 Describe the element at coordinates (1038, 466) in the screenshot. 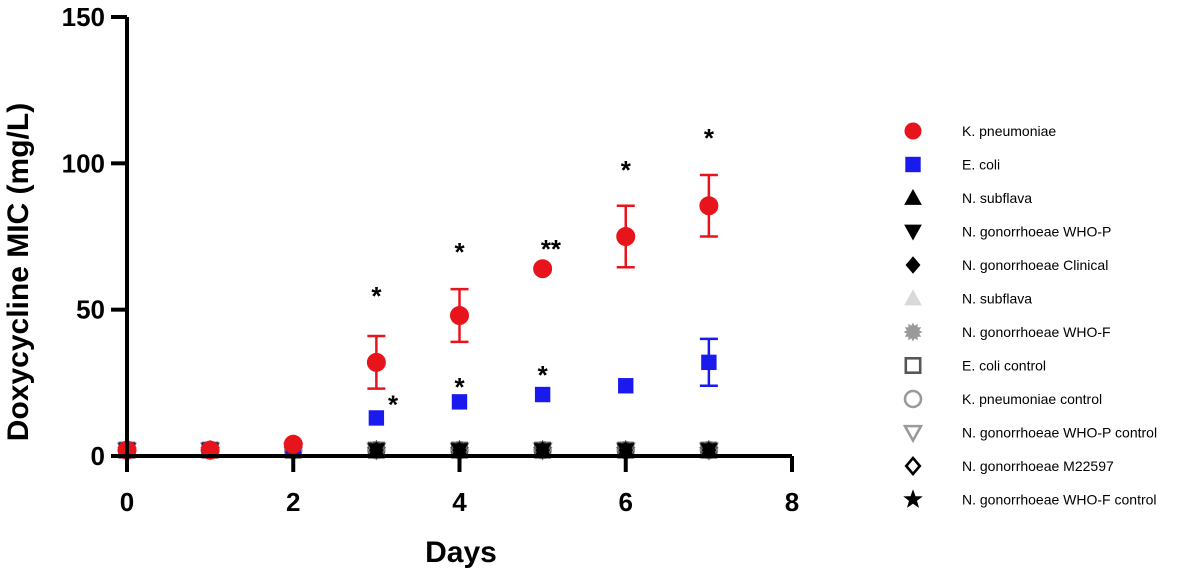

I see `legend-label: N. gonorrhoeae M22597` at that location.